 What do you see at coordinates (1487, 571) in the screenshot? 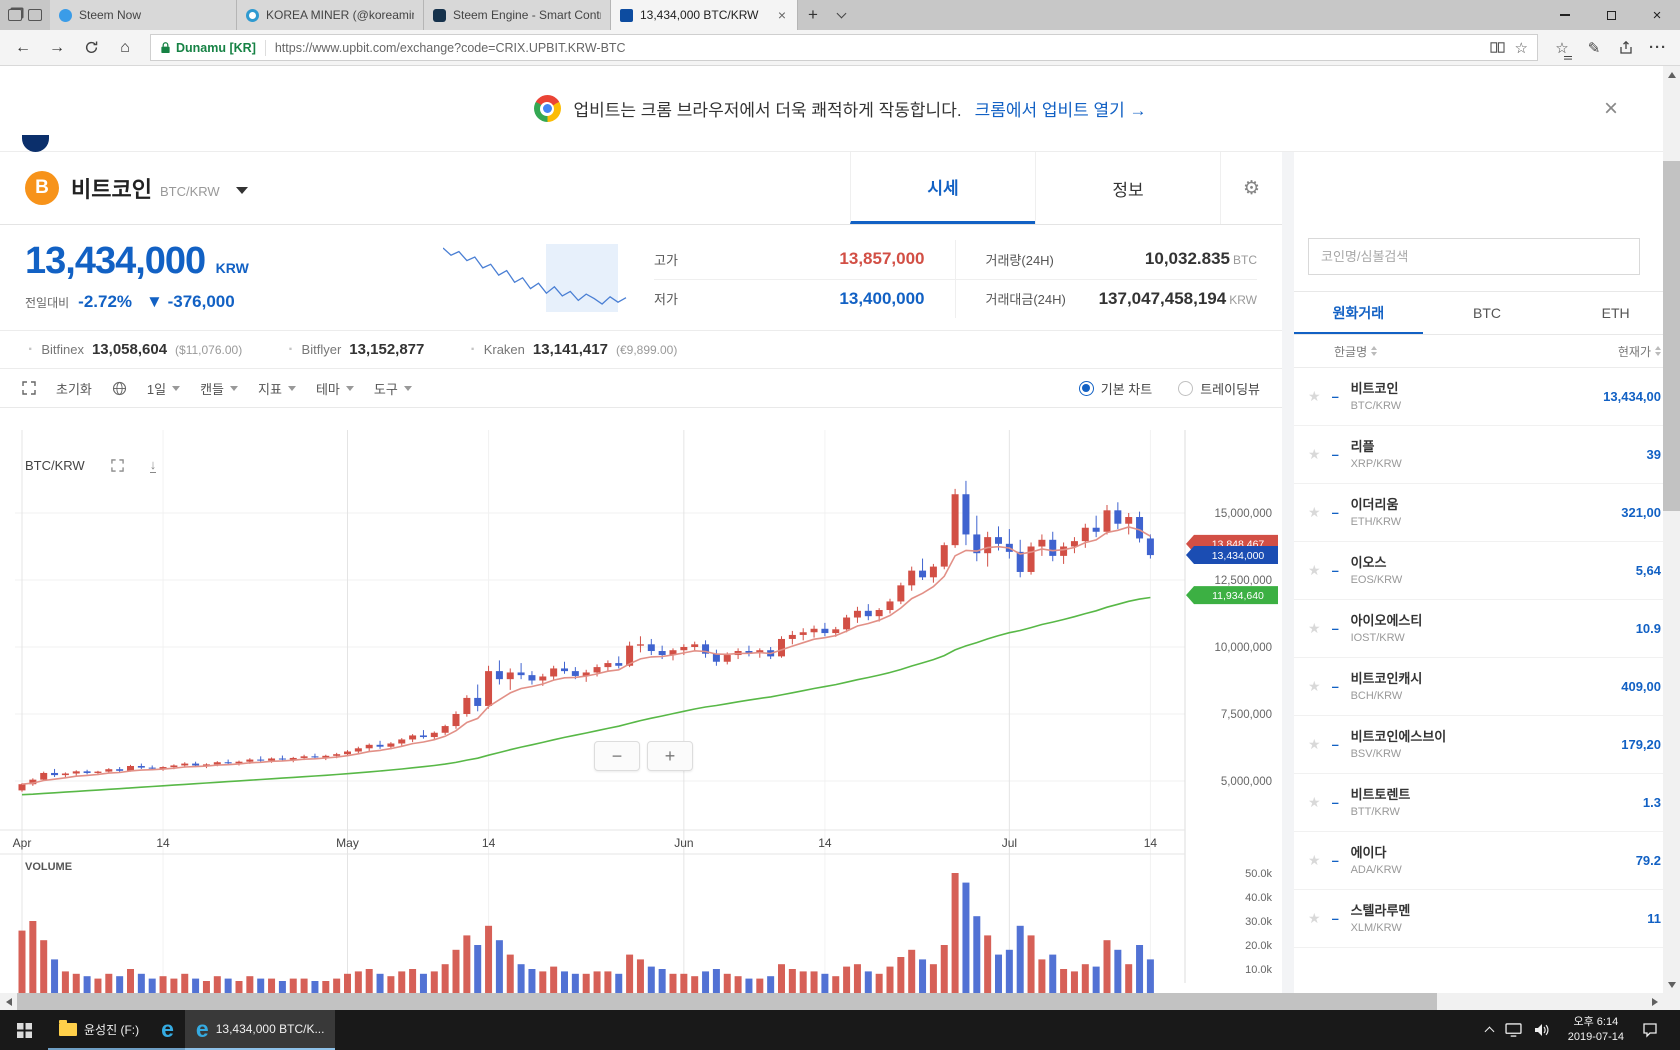
I see `coin-list-row: ★ – 이오스 EOS/KRW 5,64` at bounding box center [1487, 571].